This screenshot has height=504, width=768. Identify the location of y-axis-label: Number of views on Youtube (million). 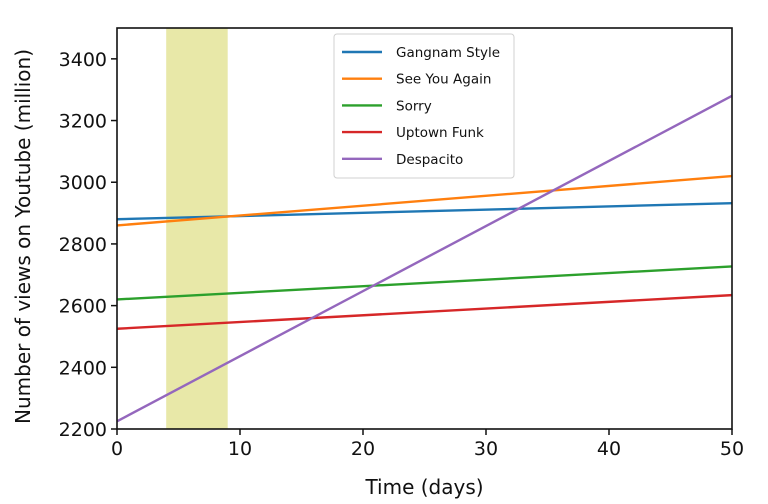
(23, 236).